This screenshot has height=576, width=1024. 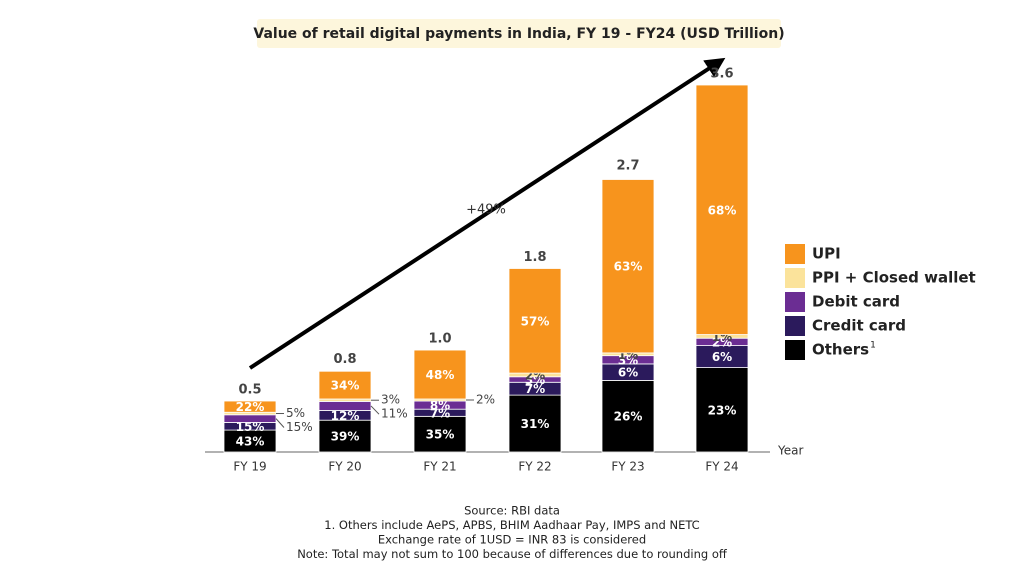 I want to click on segment-label: 63%, so click(x=628, y=267).